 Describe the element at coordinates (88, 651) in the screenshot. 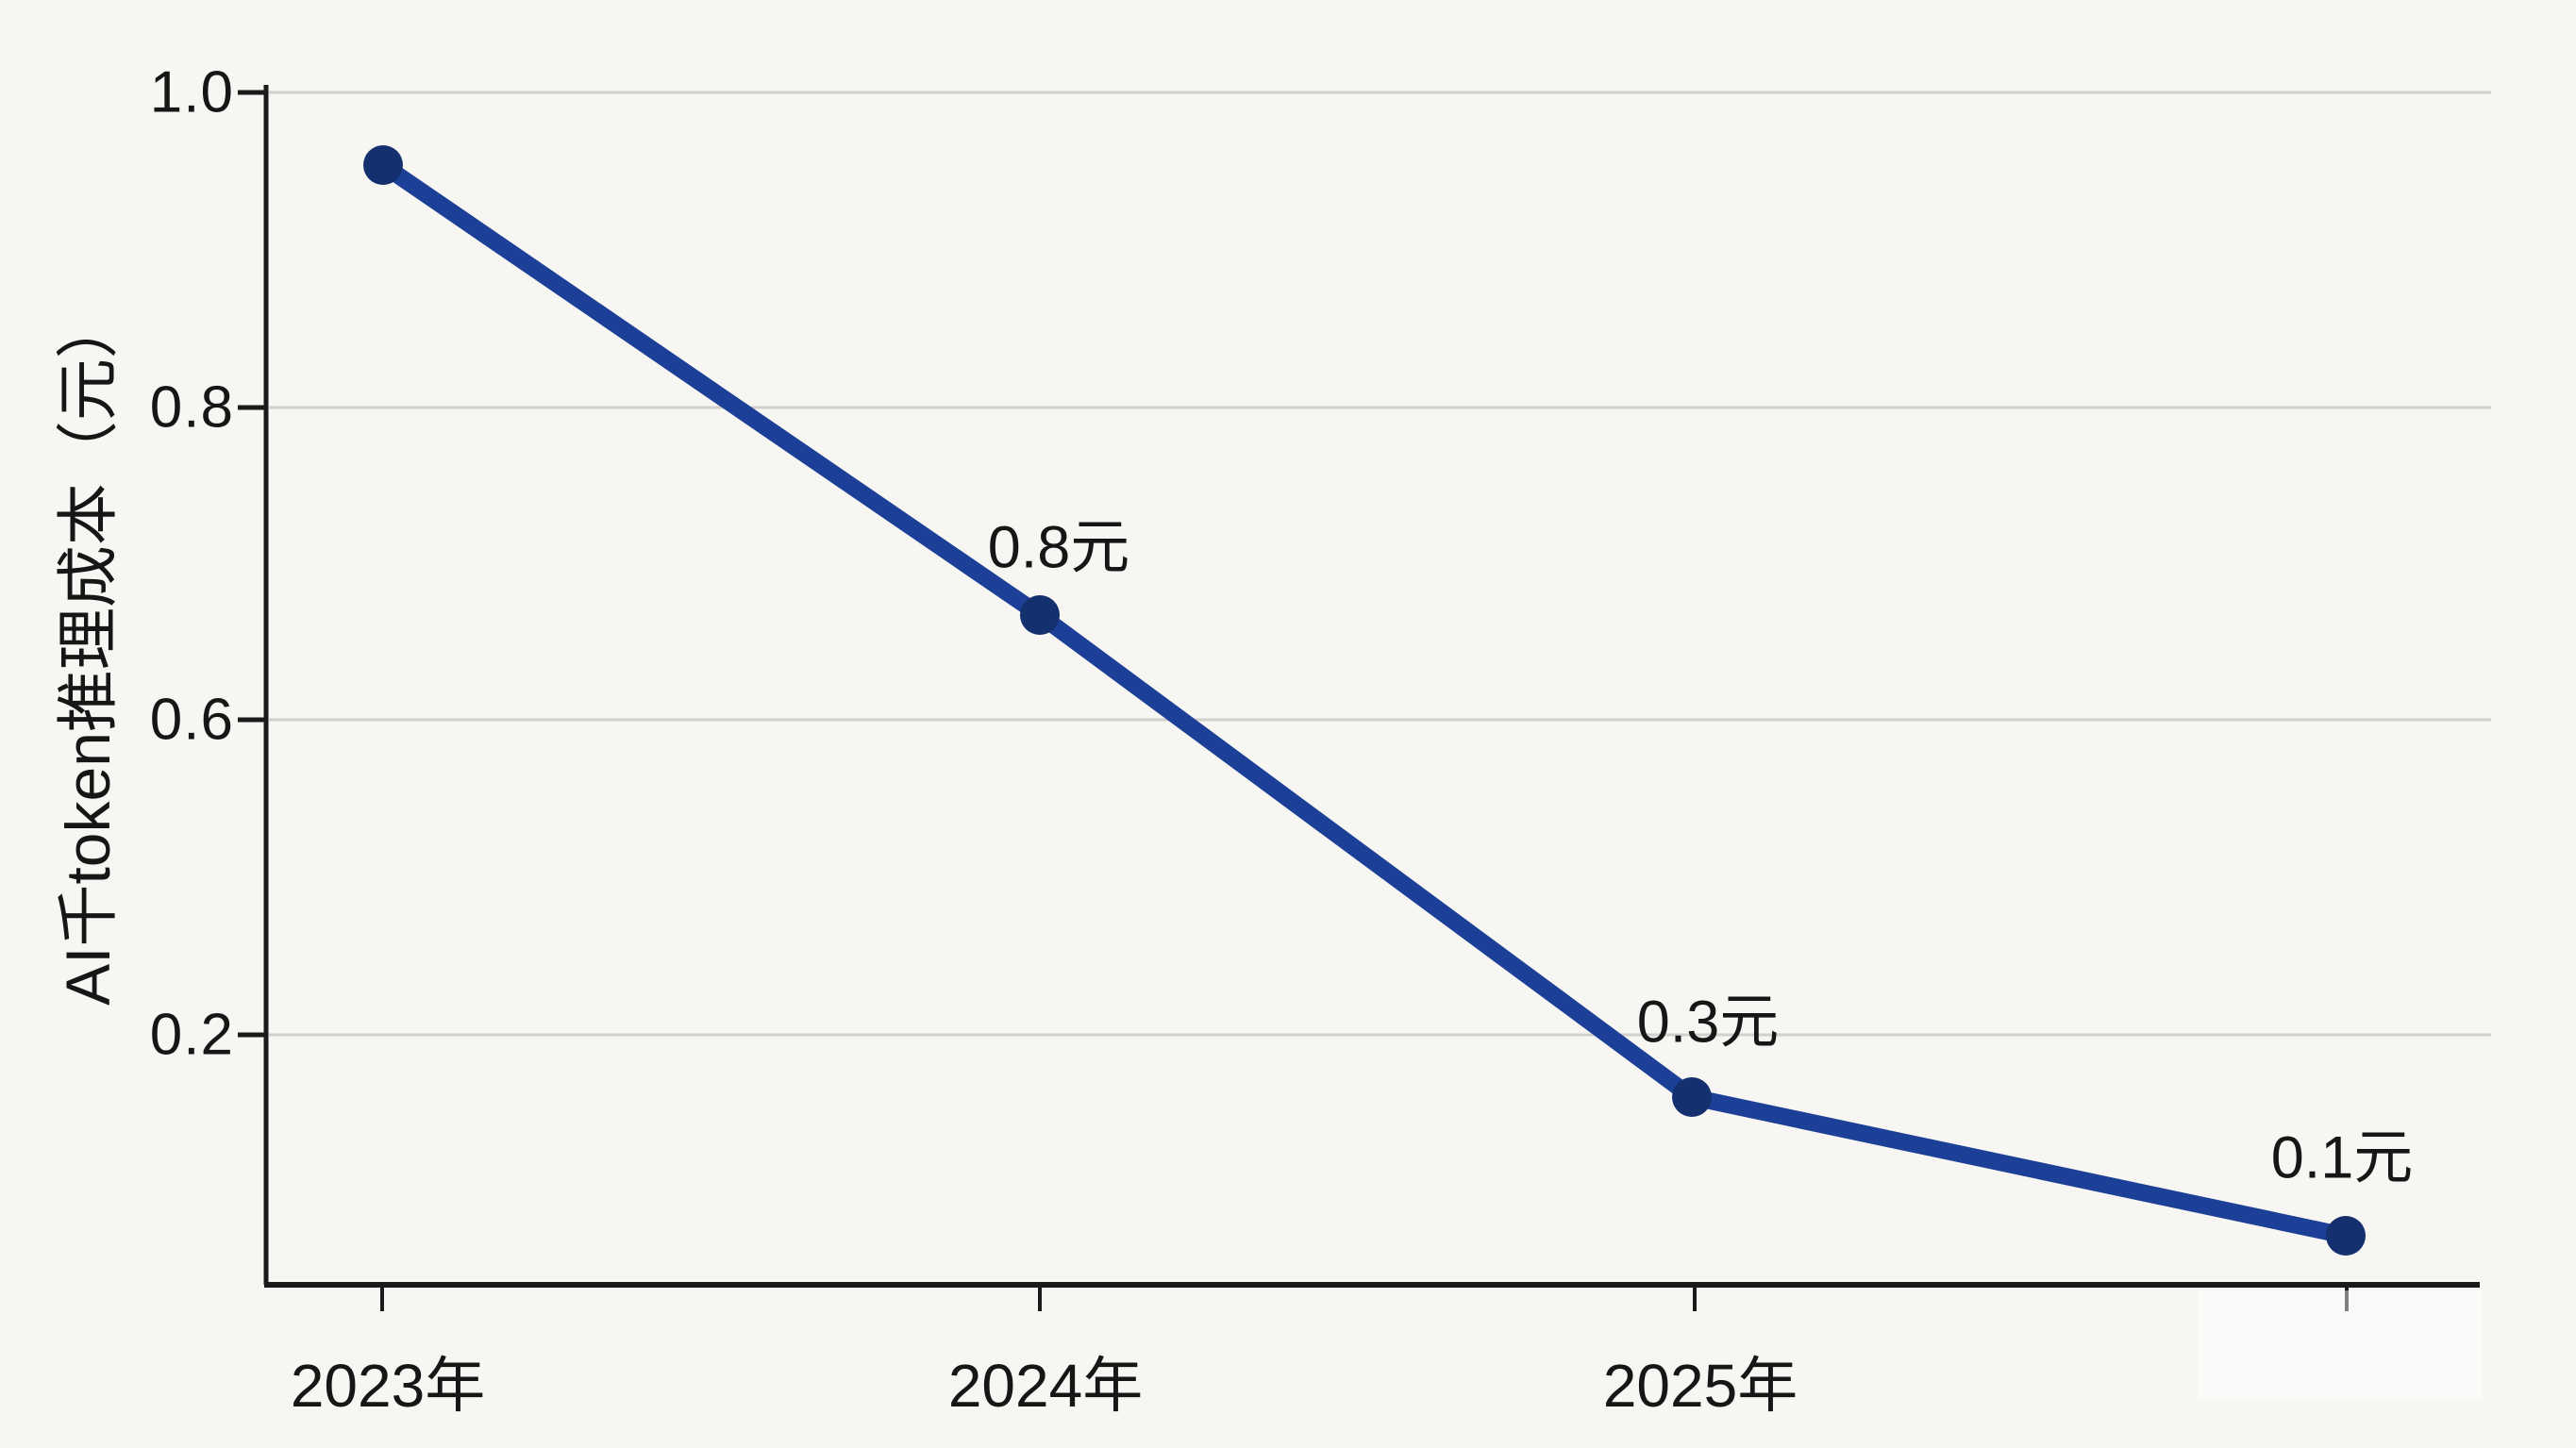

I see `y-axis-title: AI千token推理成本（元）` at that location.